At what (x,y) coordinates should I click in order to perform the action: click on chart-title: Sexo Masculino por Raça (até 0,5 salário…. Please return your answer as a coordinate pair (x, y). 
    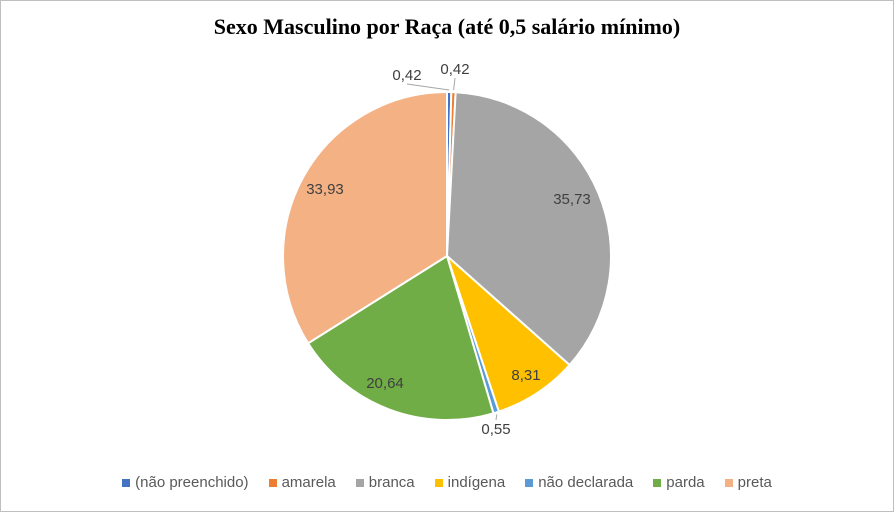
    Looking at the image, I should click on (447, 26).